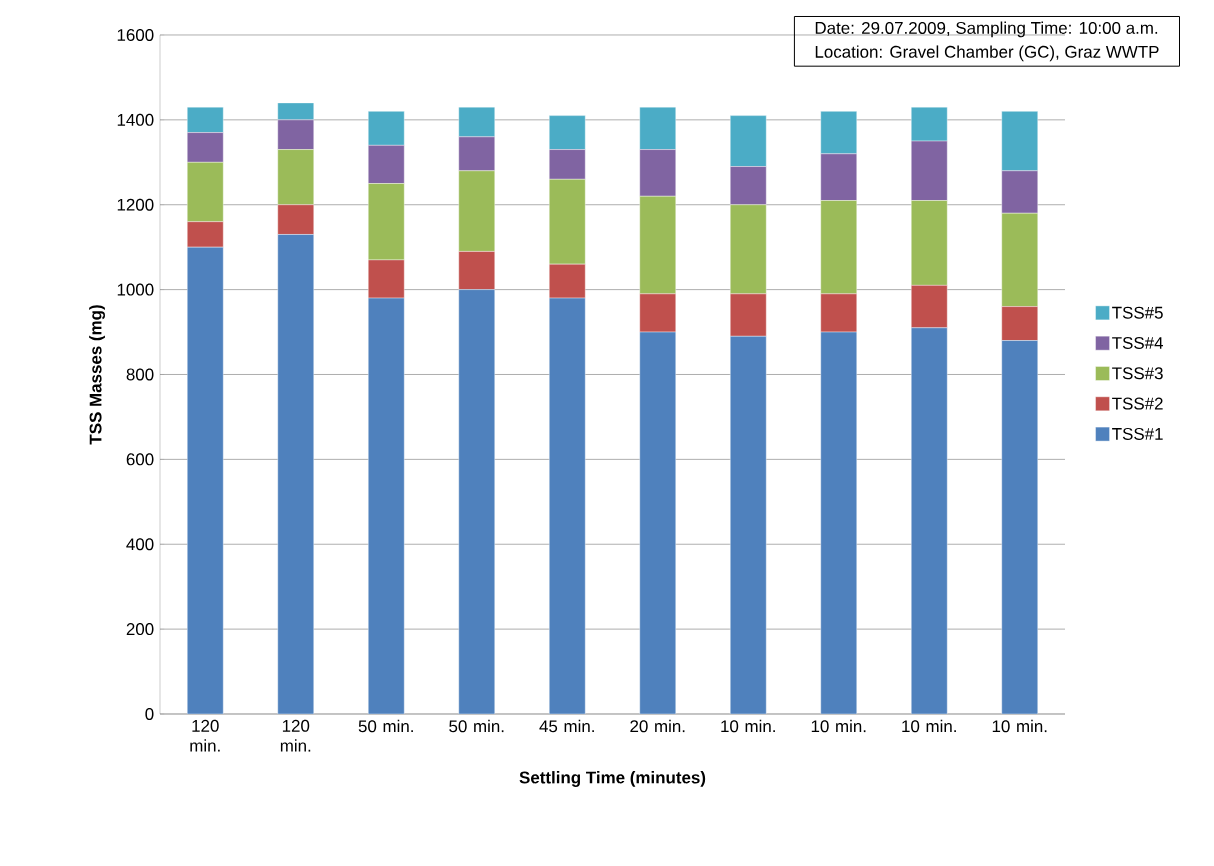  What do you see at coordinates (149, 713) in the screenshot?
I see `y-tick-label: 0` at bounding box center [149, 713].